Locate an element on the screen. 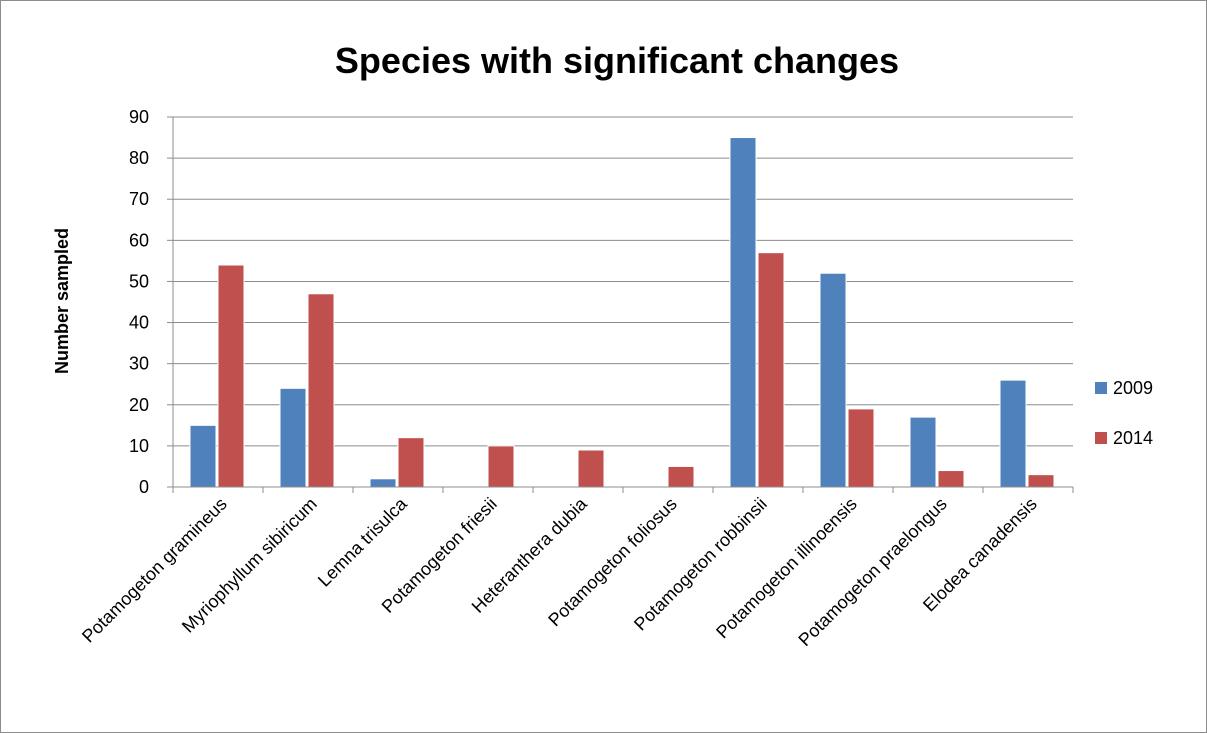 Image resolution: width=1207 pixels, height=733 pixels. y-tick-label: 20 is located at coordinates (139, 405).